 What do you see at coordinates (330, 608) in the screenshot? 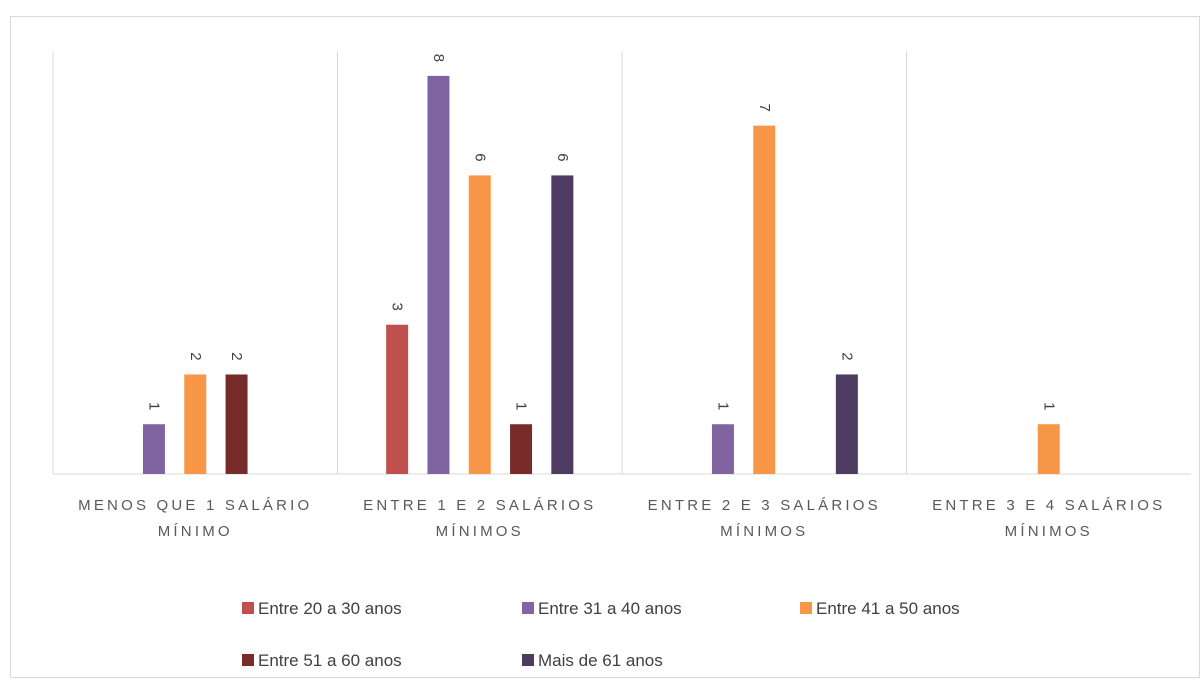
I see `legend-label: Entre 20 a 30 anos` at bounding box center [330, 608].